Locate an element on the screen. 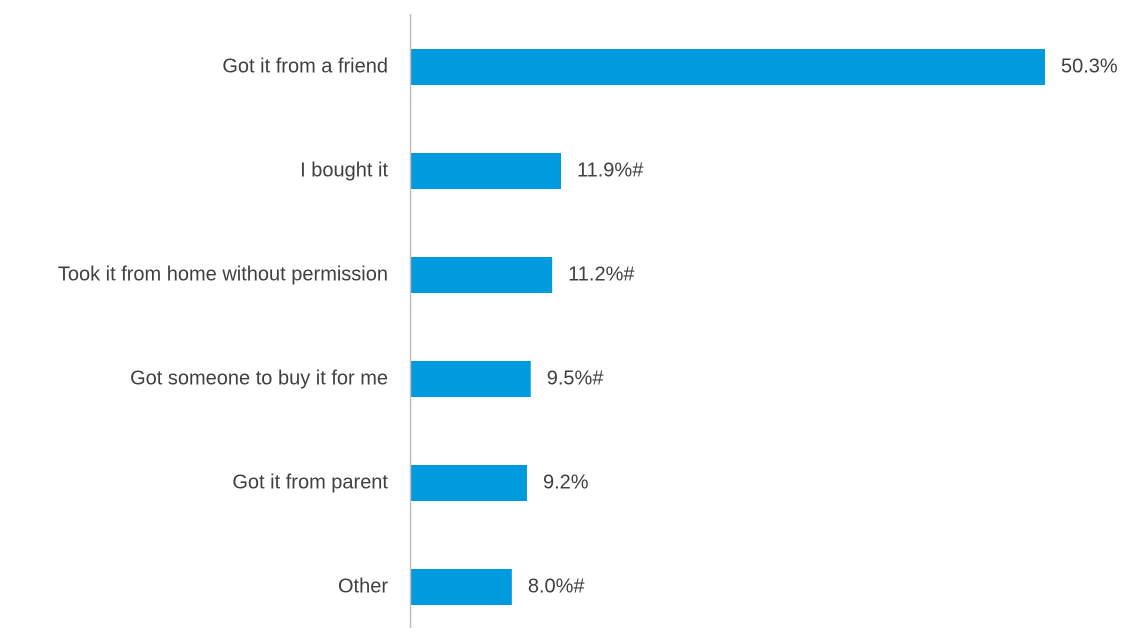  category-label: Took it from home without permission is located at coordinates (223, 274).